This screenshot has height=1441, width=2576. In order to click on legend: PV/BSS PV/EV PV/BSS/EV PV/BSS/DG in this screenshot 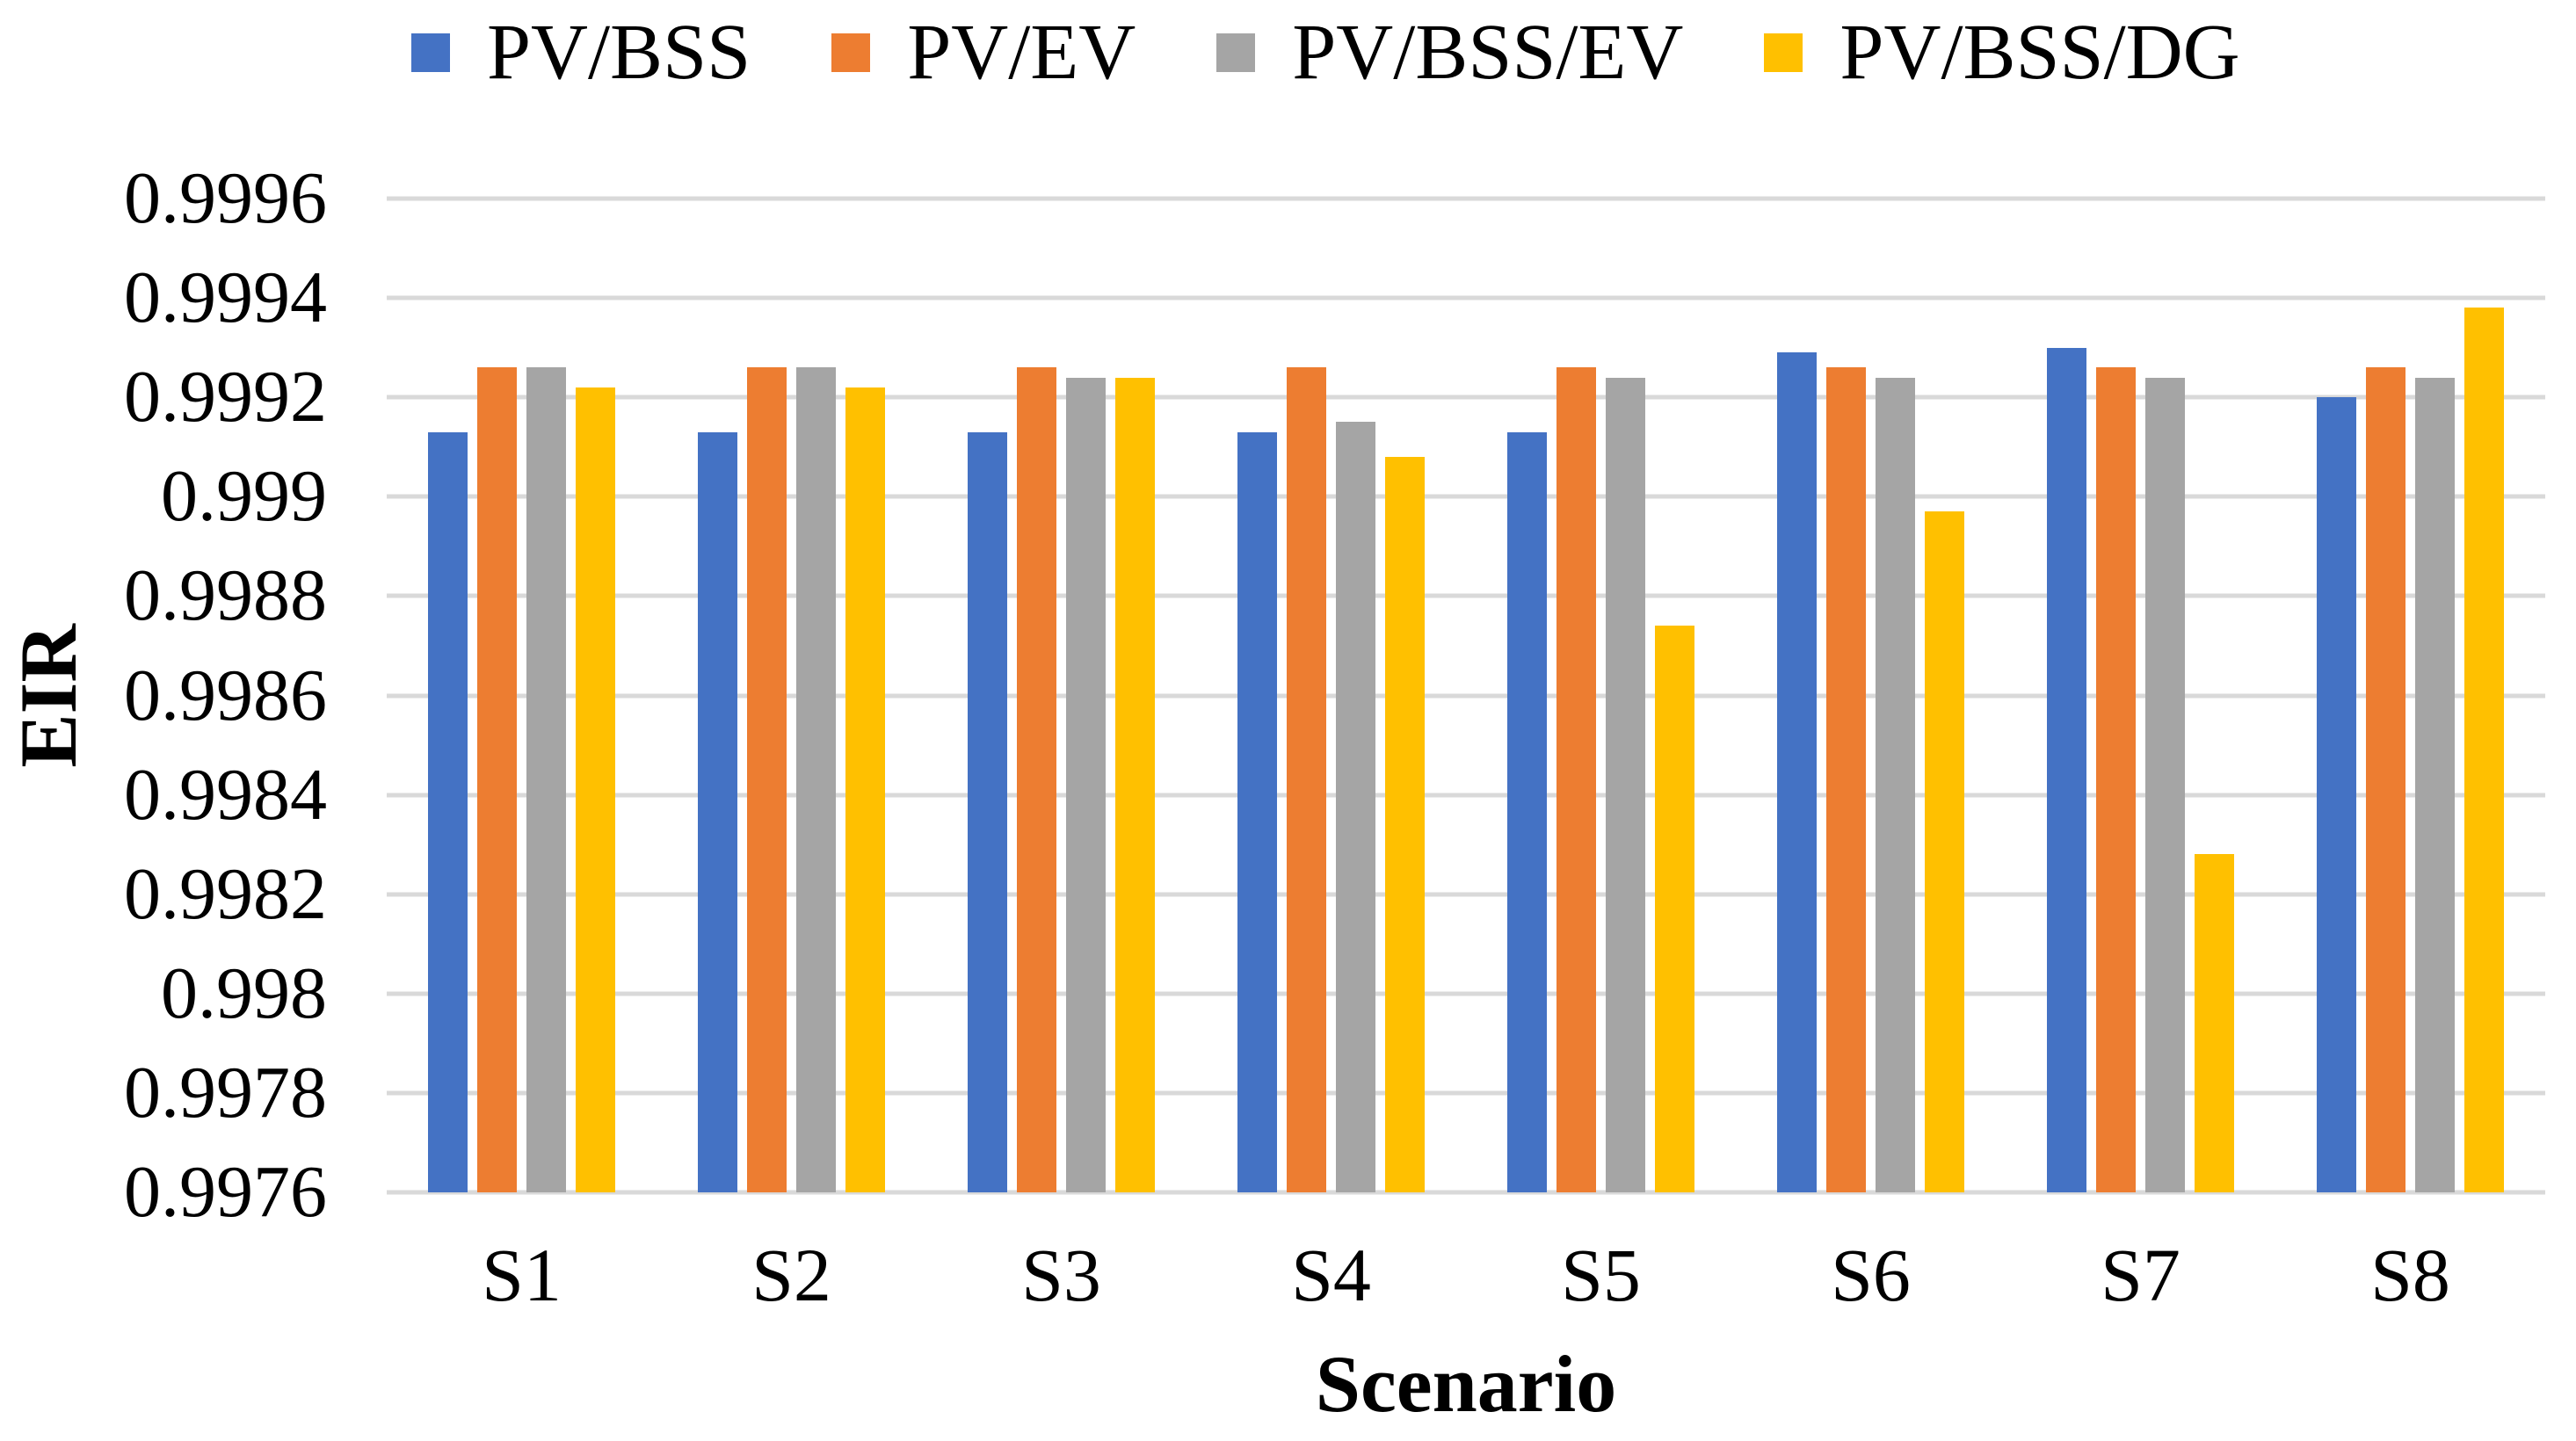, I will do `click(1325, 52)`.